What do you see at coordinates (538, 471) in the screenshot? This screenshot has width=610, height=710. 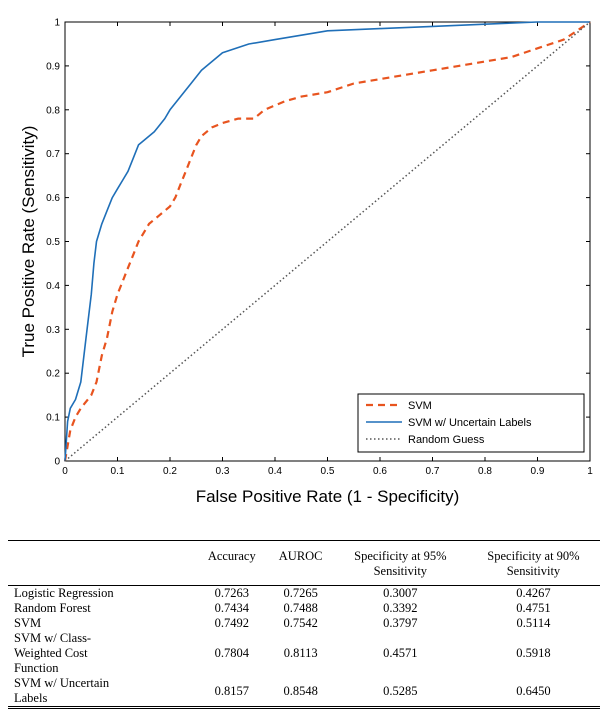 I see `x-tick-label: 0.9` at bounding box center [538, 471].